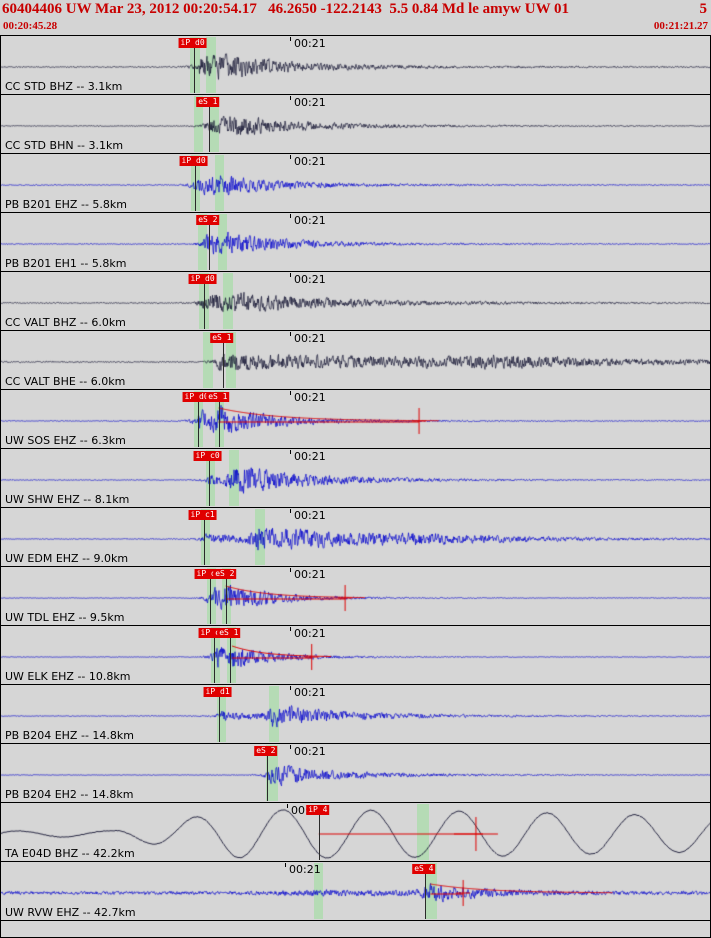 The width and height of the screenshot is (711, 938). What do you see at coordinates (680, 26) in the screenshot?
I see `window-end-time: 00:21:21.27` at bounding box center [680, 26].